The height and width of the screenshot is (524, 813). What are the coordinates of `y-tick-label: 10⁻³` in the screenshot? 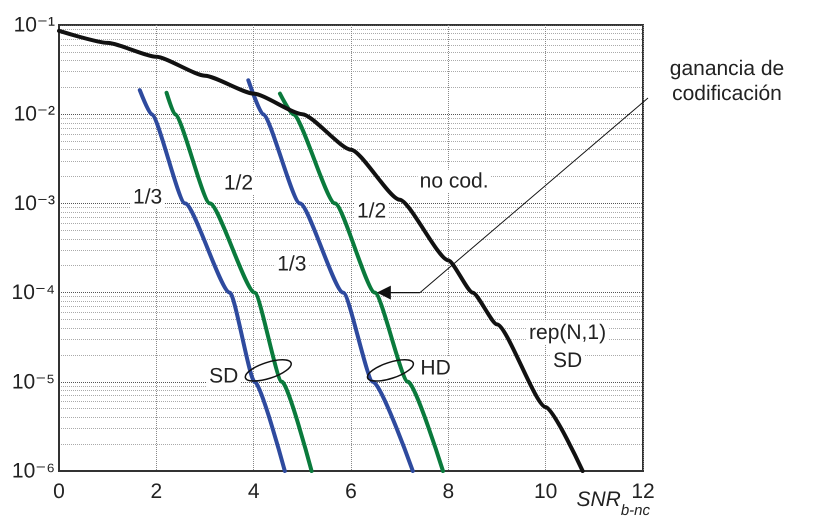 It's located at (35, 203).